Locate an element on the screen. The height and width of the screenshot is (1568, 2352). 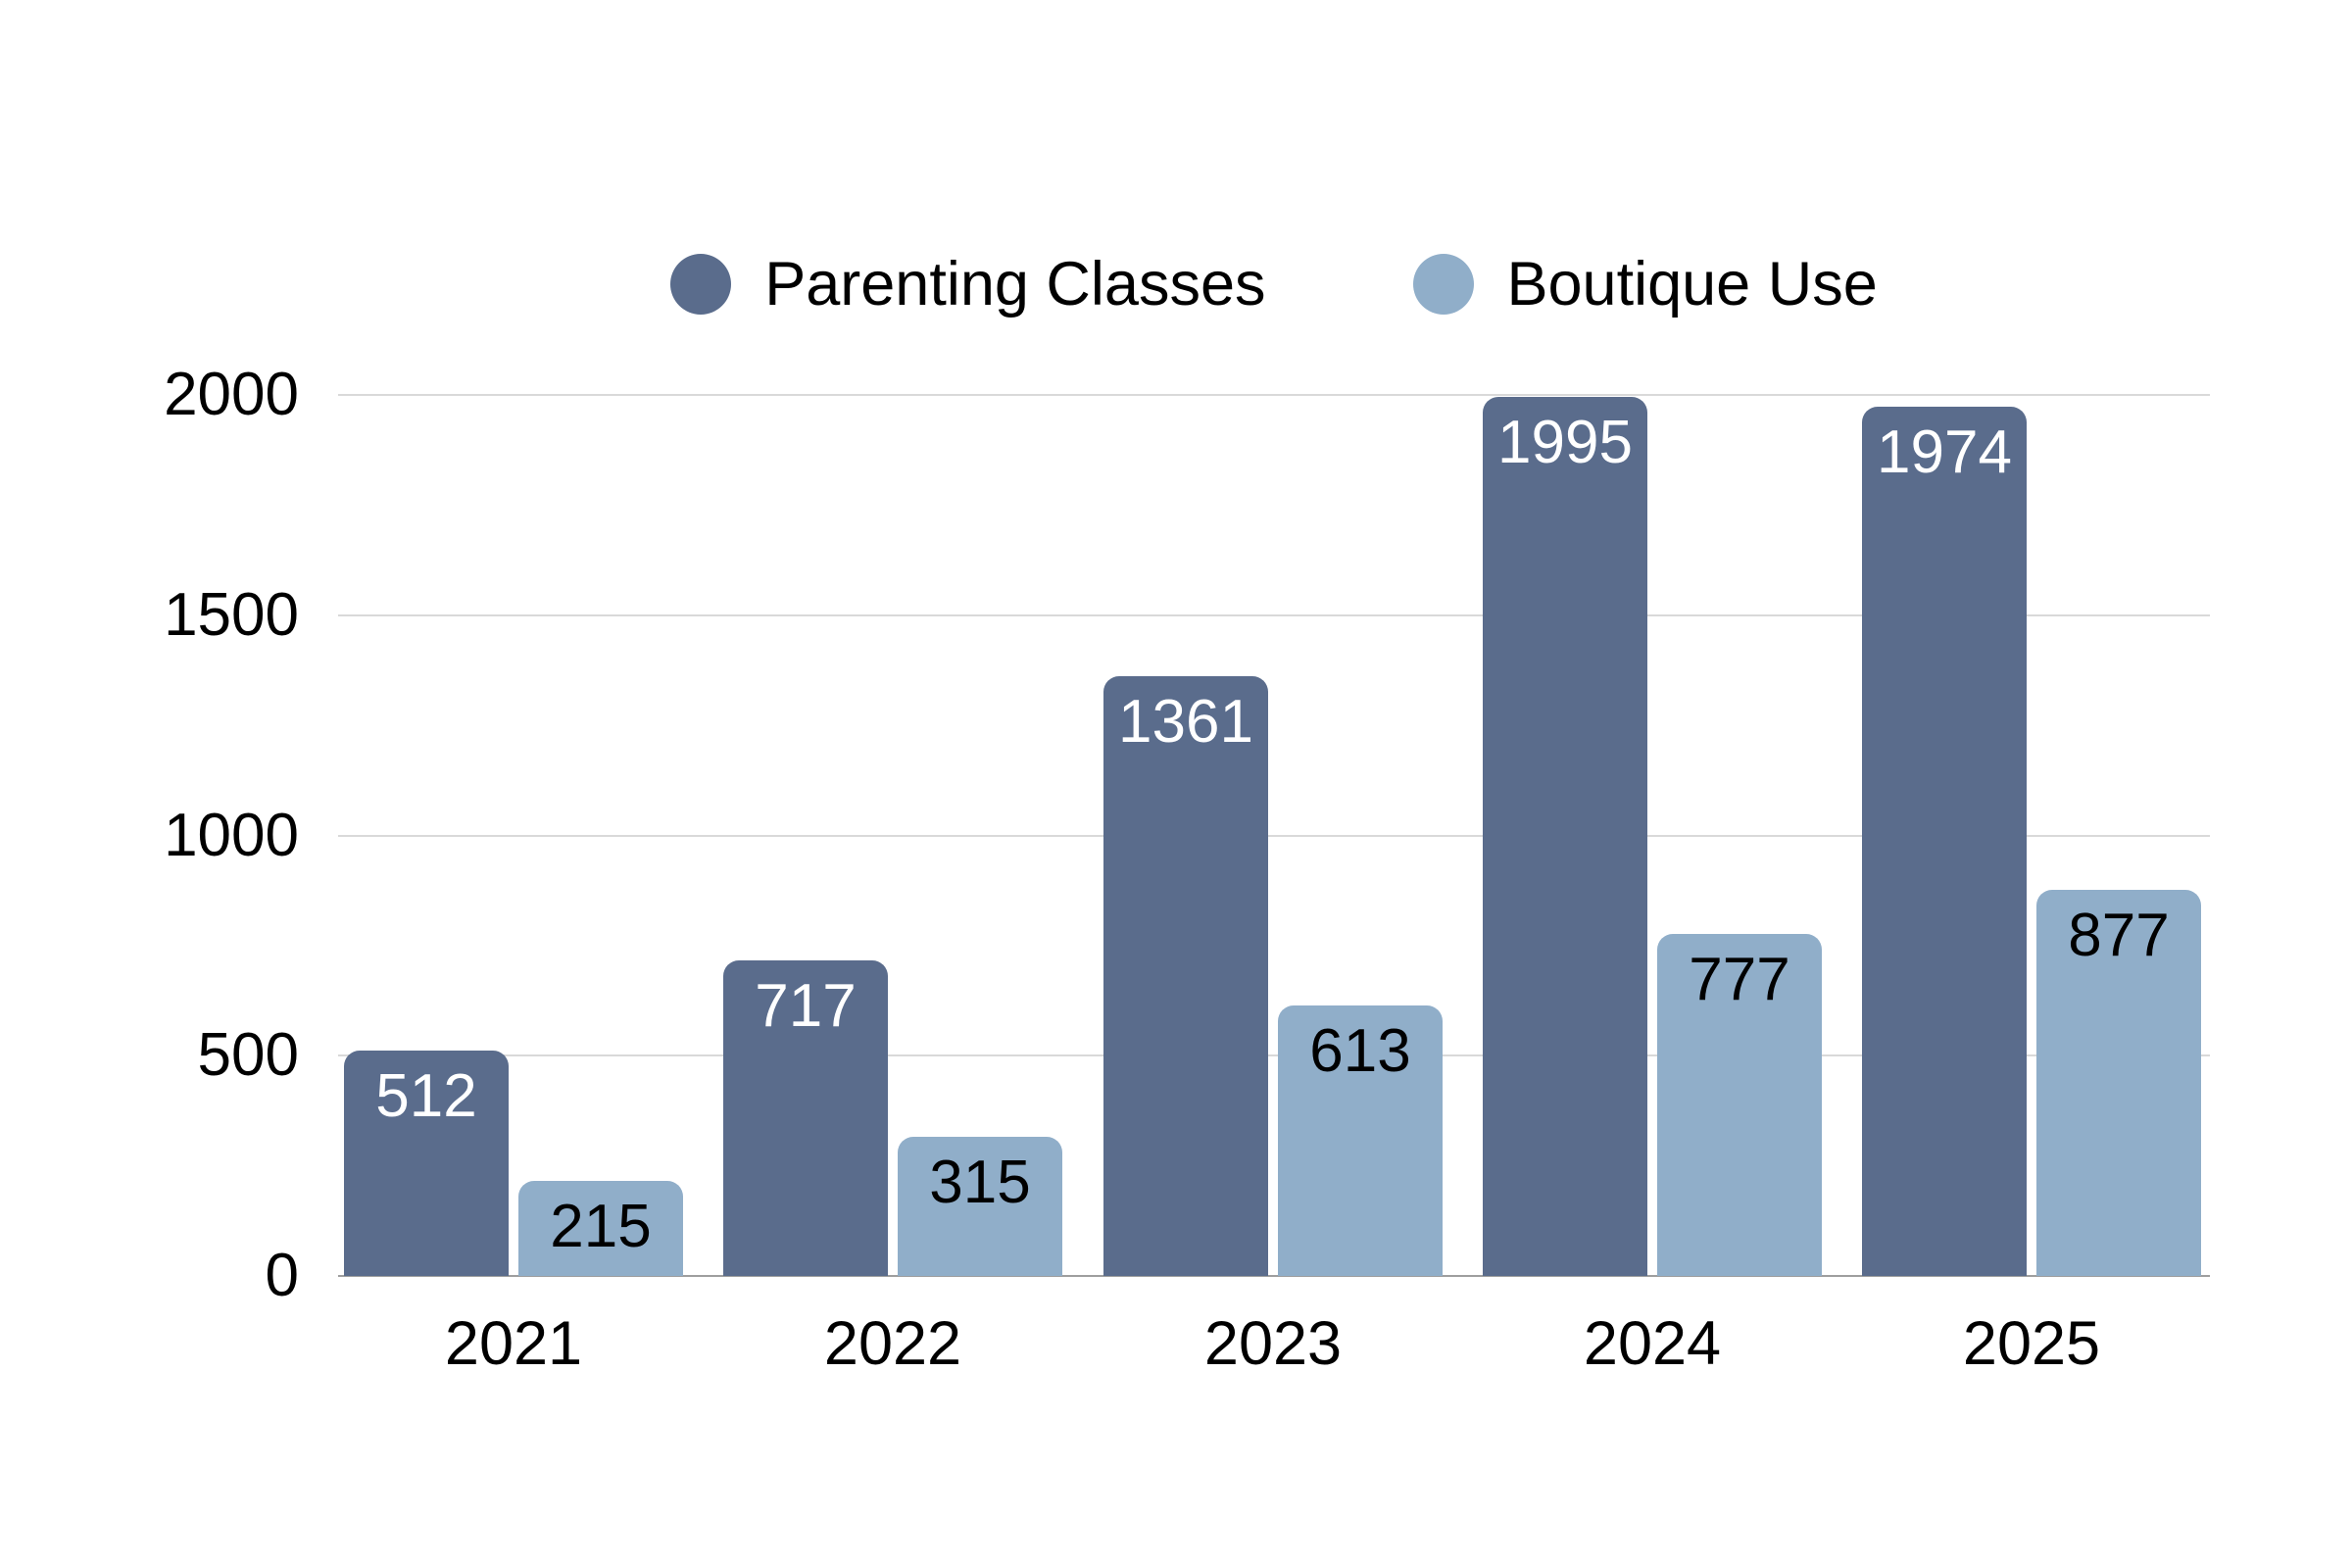
bar-2025-boutique-use: 877 is located at coordinates (2118, 1083).